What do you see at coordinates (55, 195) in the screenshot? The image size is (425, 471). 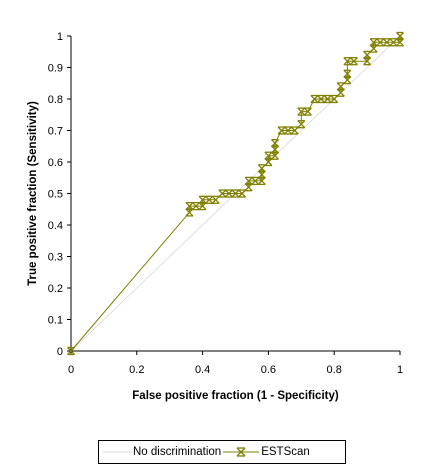 I see `y-tick-label: 0.5` at bounding box center [55, 195].